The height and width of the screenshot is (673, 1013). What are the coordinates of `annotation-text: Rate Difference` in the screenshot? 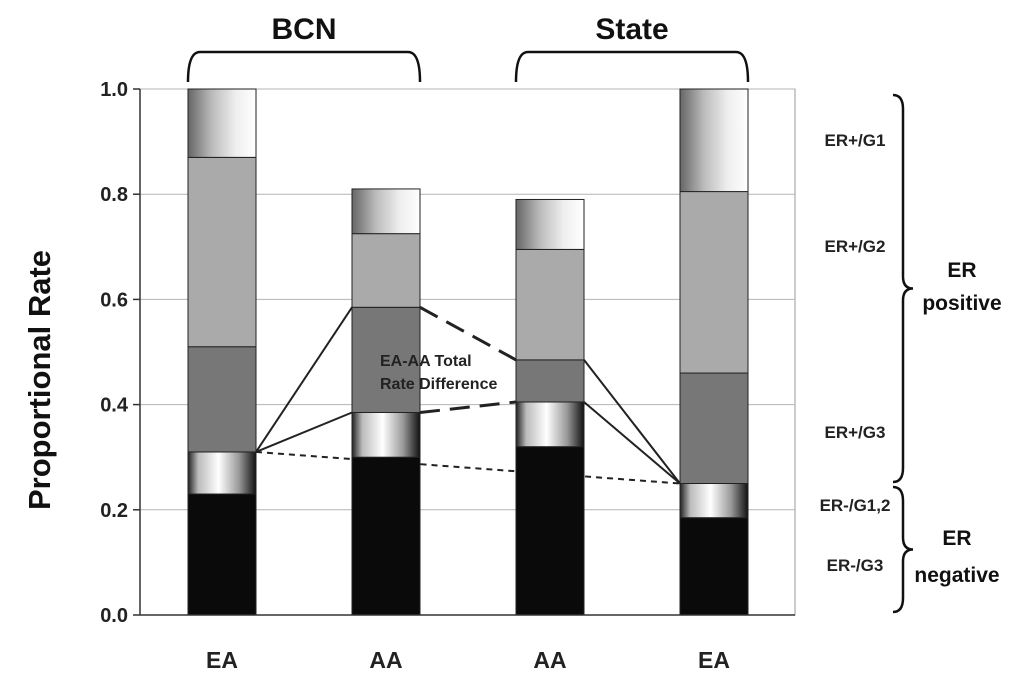 It's located at (438, 384).